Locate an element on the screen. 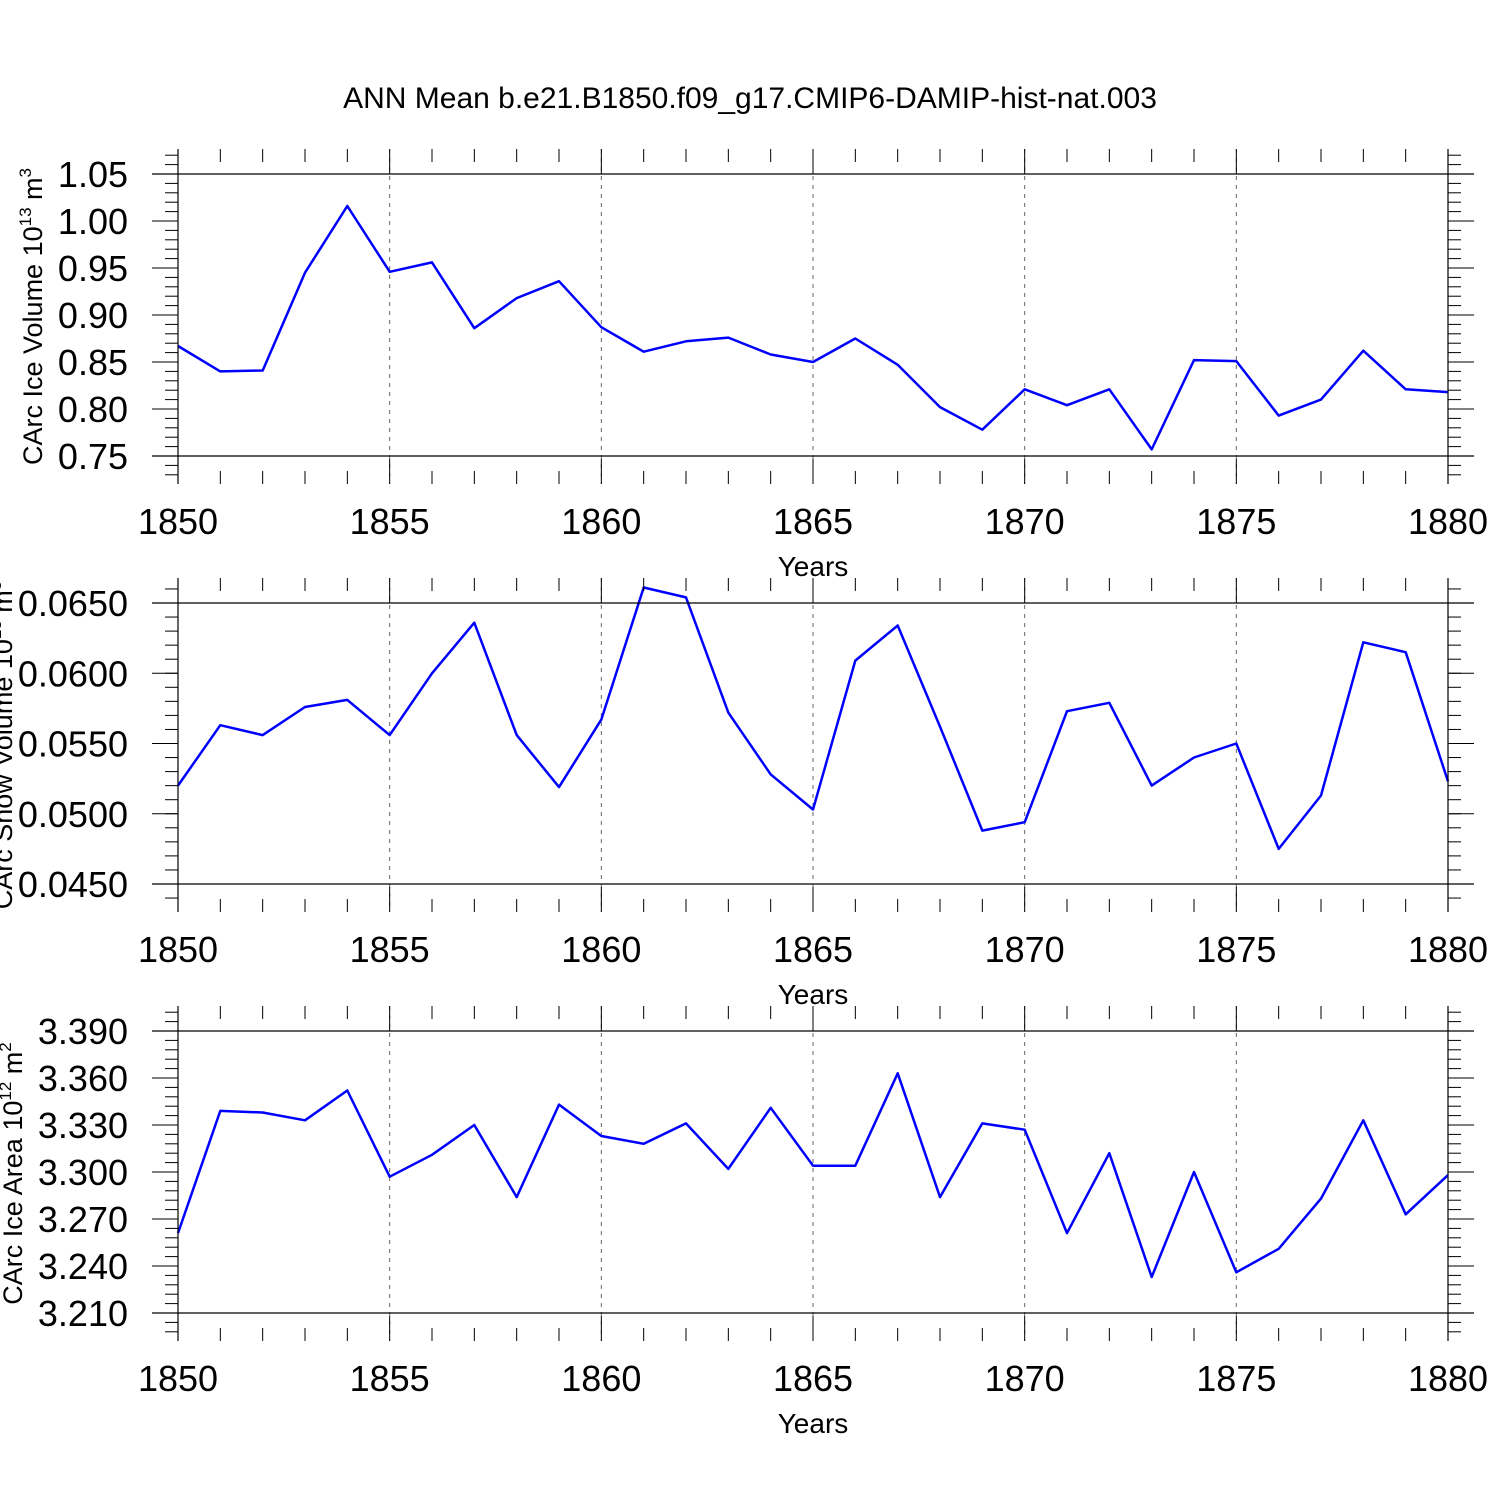 This screenshot has height=1500, width=1500. y-tick-label: 1.00 is located at coordinates (93, 221).